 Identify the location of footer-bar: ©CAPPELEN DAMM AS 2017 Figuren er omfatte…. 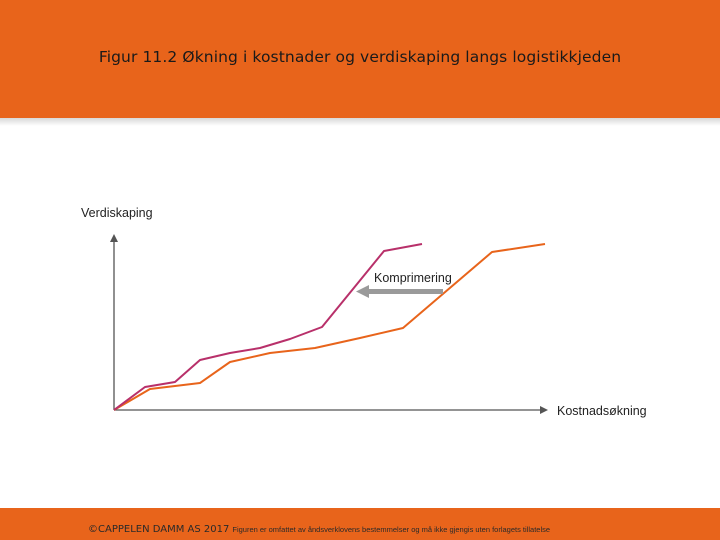
(360, 524).